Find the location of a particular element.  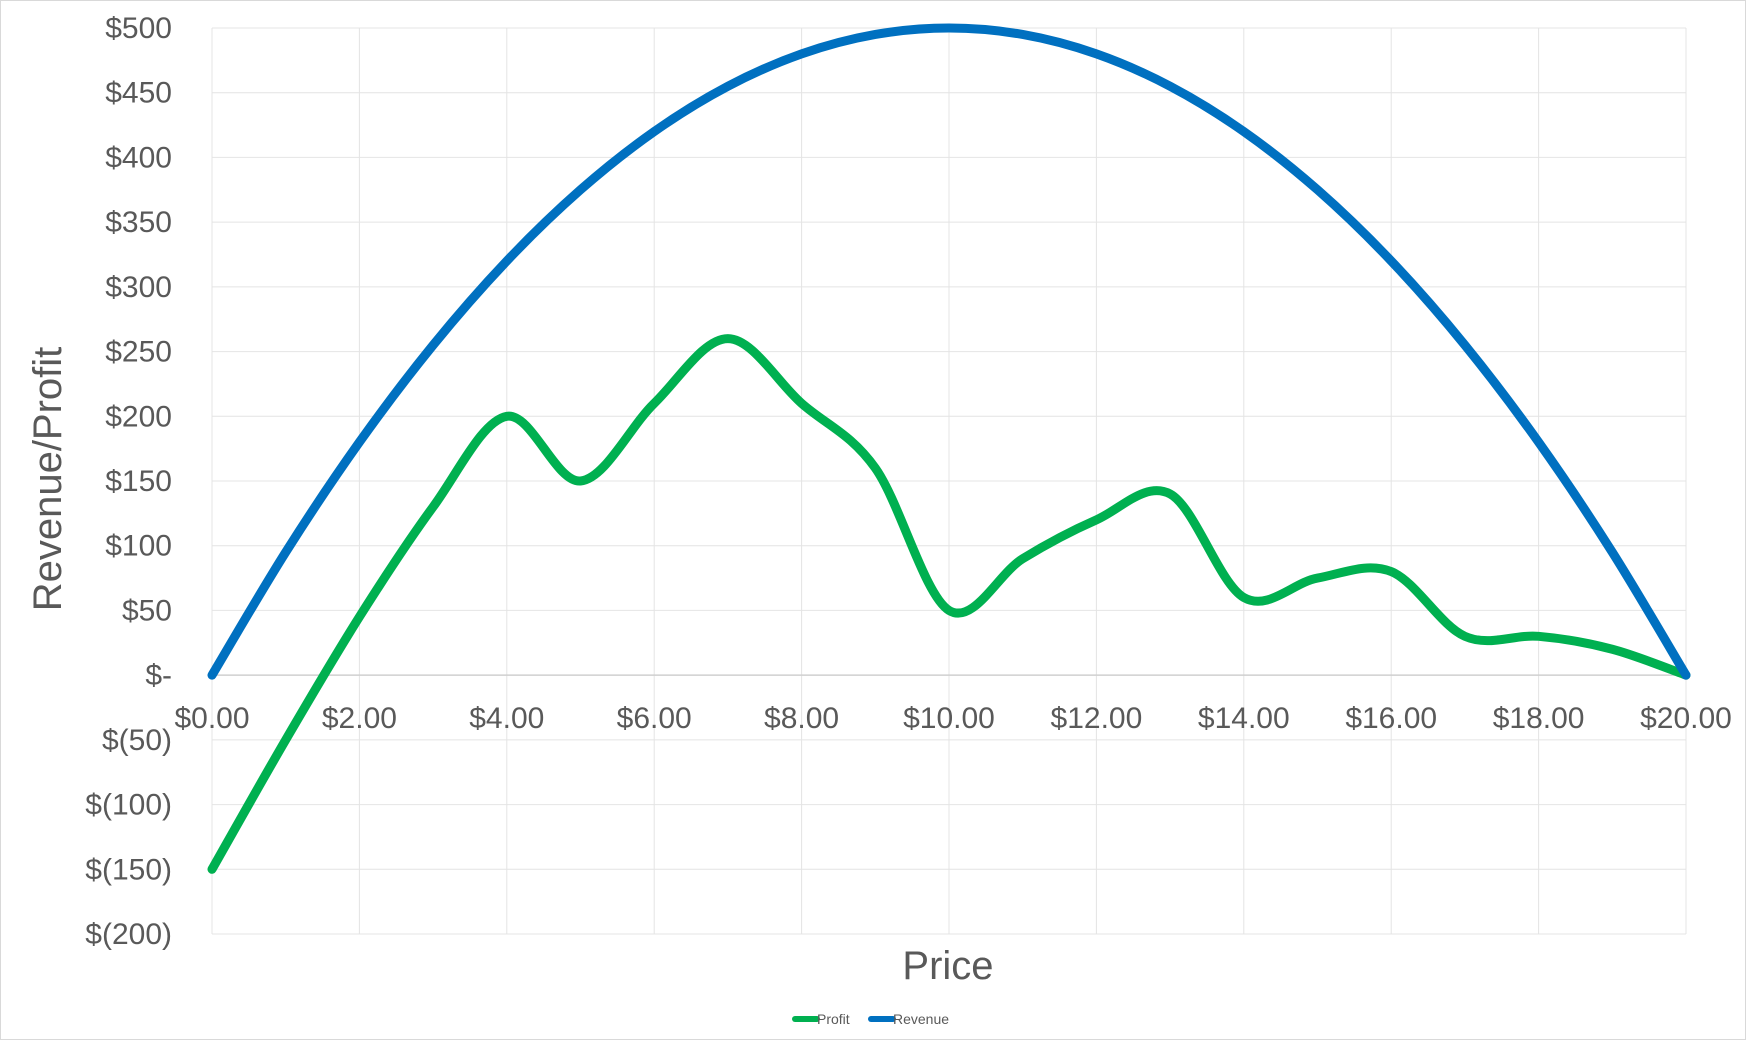

legend-entry-revenue: Revenue is located at coordinates (908, 1019).